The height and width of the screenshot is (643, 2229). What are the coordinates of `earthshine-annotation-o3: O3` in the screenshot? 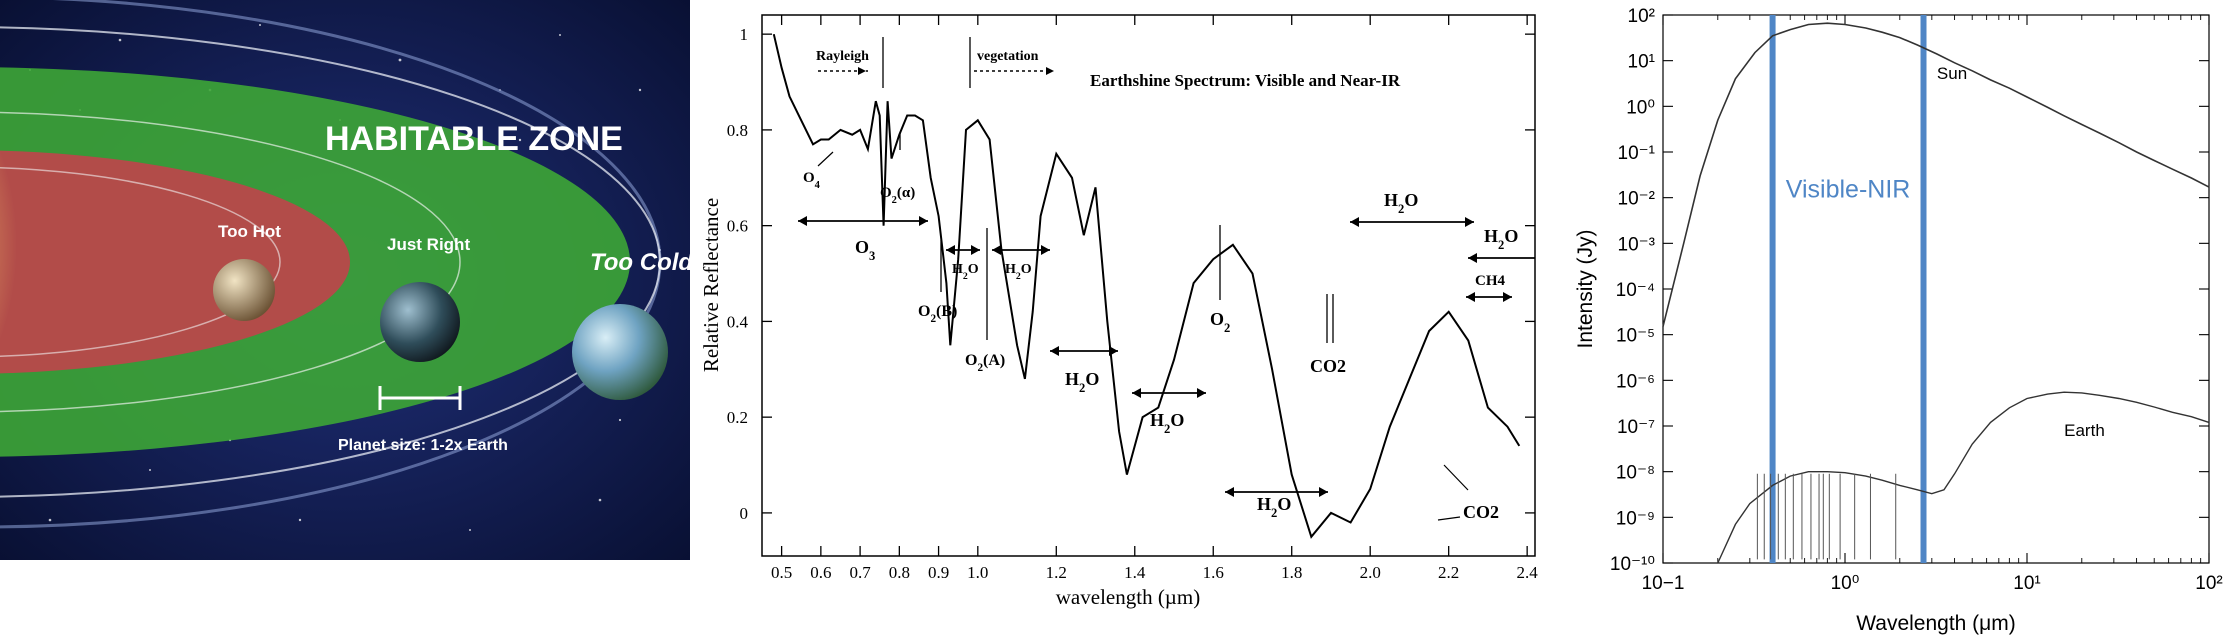 It's located at (865, 250).